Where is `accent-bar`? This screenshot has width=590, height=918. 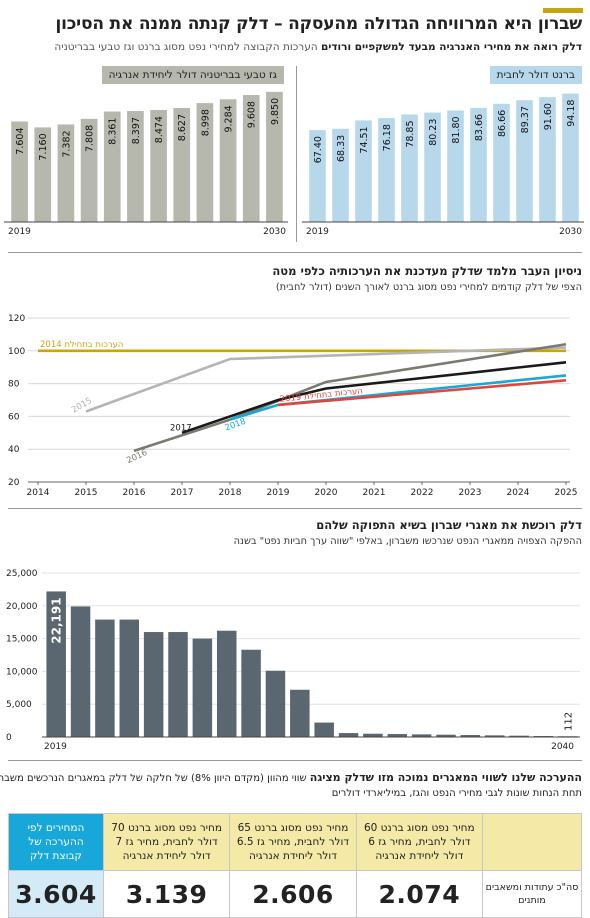 accent-bar is located at coordinates (563, 10).